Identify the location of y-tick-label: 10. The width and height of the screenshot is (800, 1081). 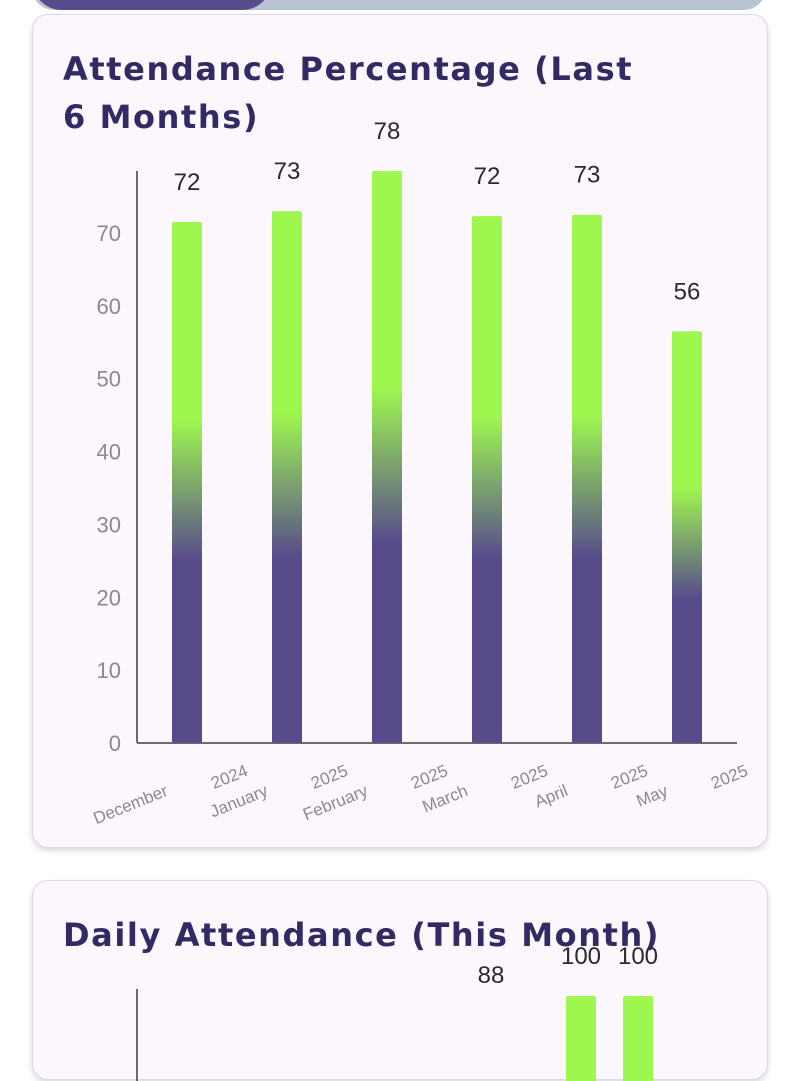
(109, 670).